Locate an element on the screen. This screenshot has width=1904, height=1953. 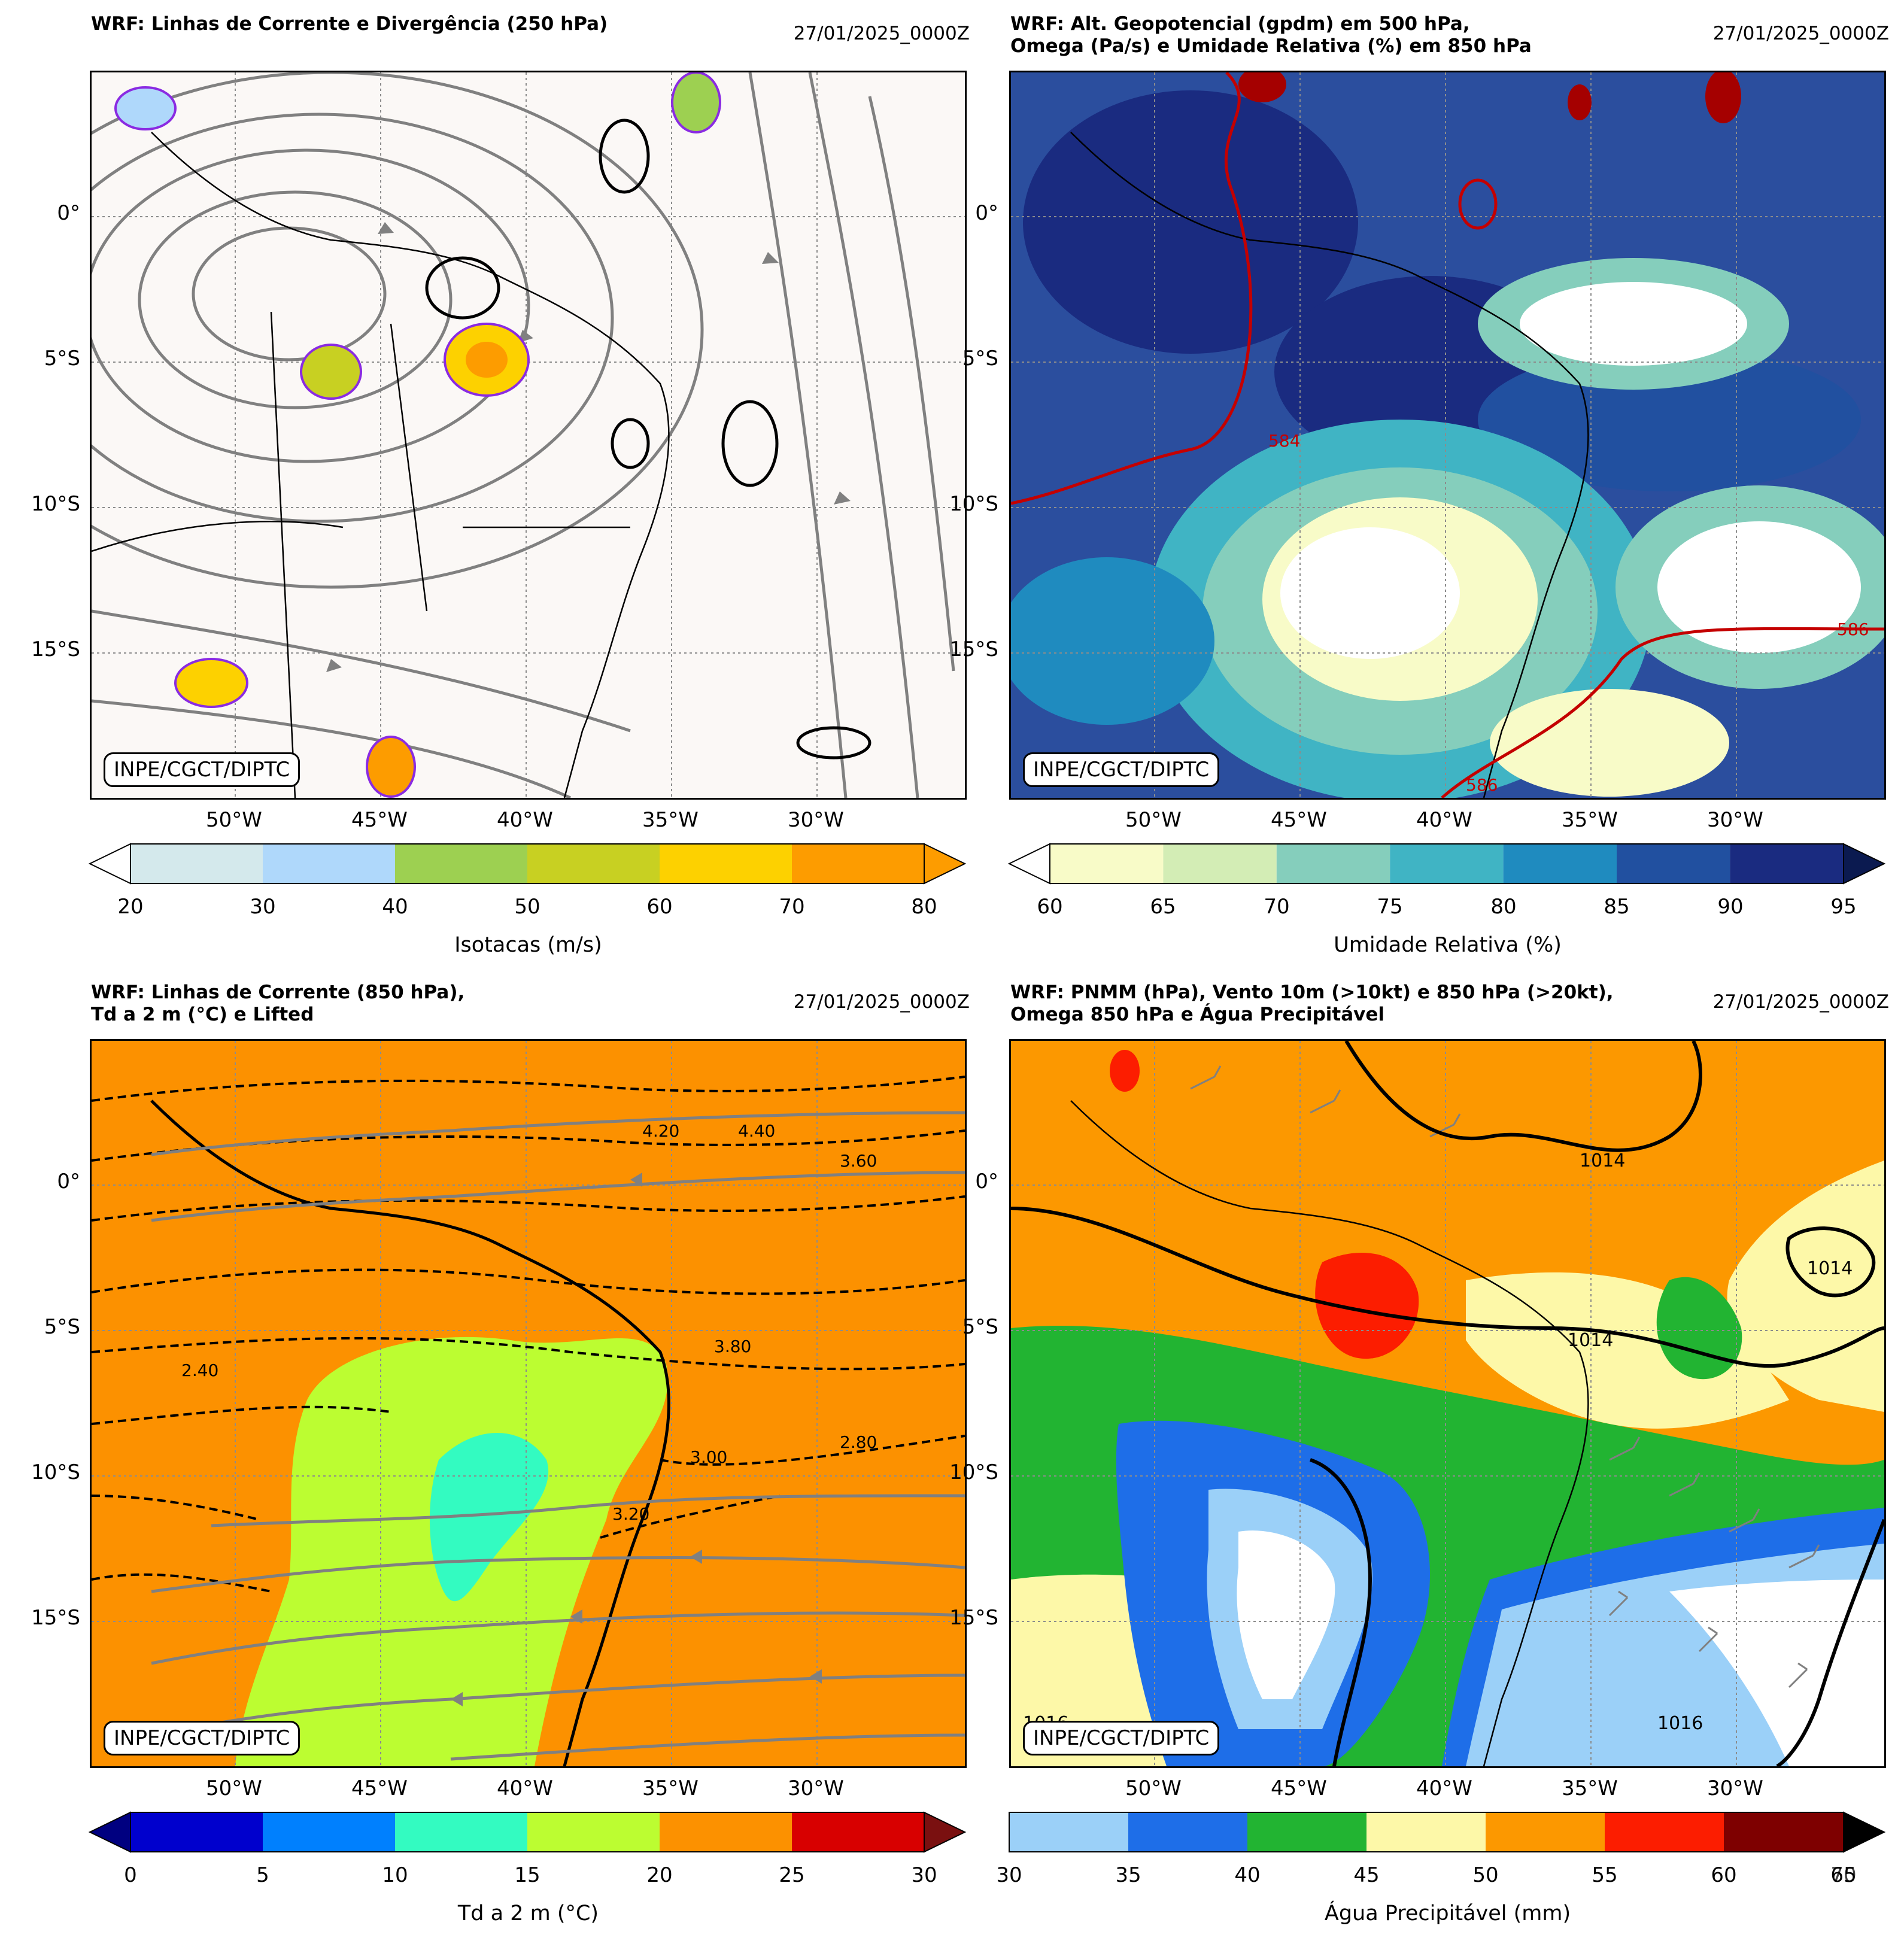
p3-xtick-4: 30°W is located at coordinates (816, 1788).